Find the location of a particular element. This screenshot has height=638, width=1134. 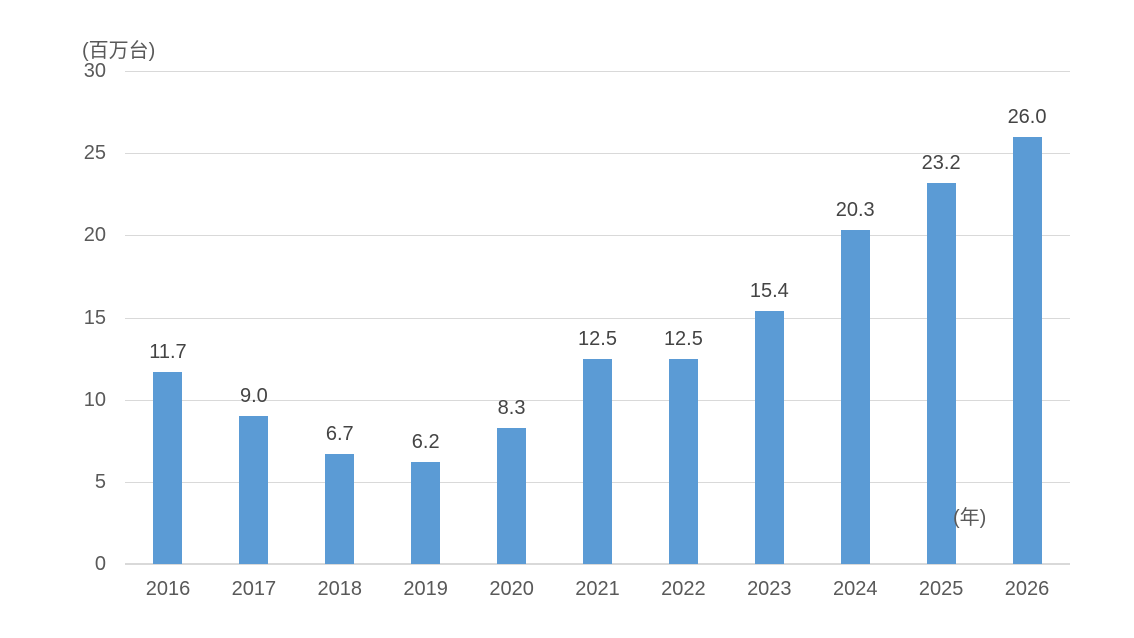

bar-value-label: 8.3 is located at coordinates (511, 407).